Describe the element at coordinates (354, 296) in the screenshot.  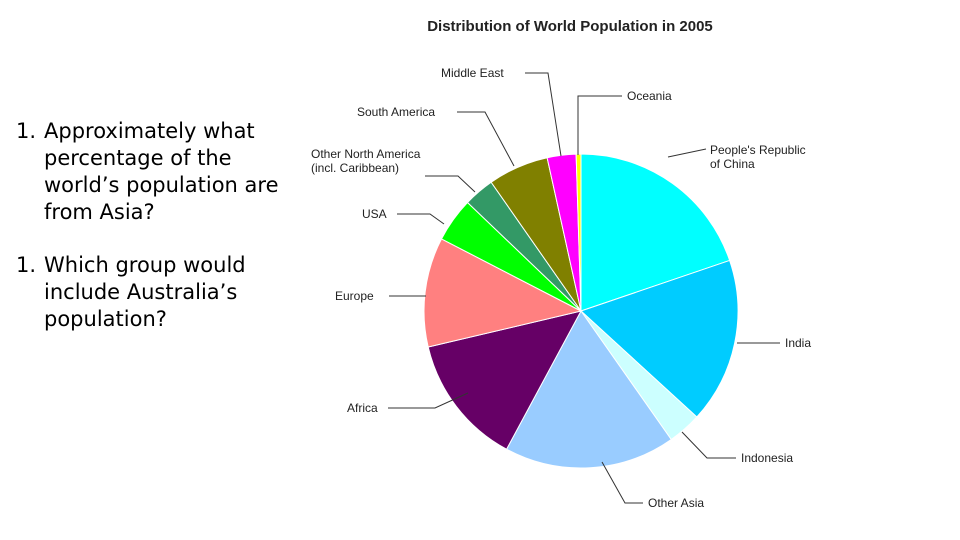
I see `slice-label: Europe` at that location.